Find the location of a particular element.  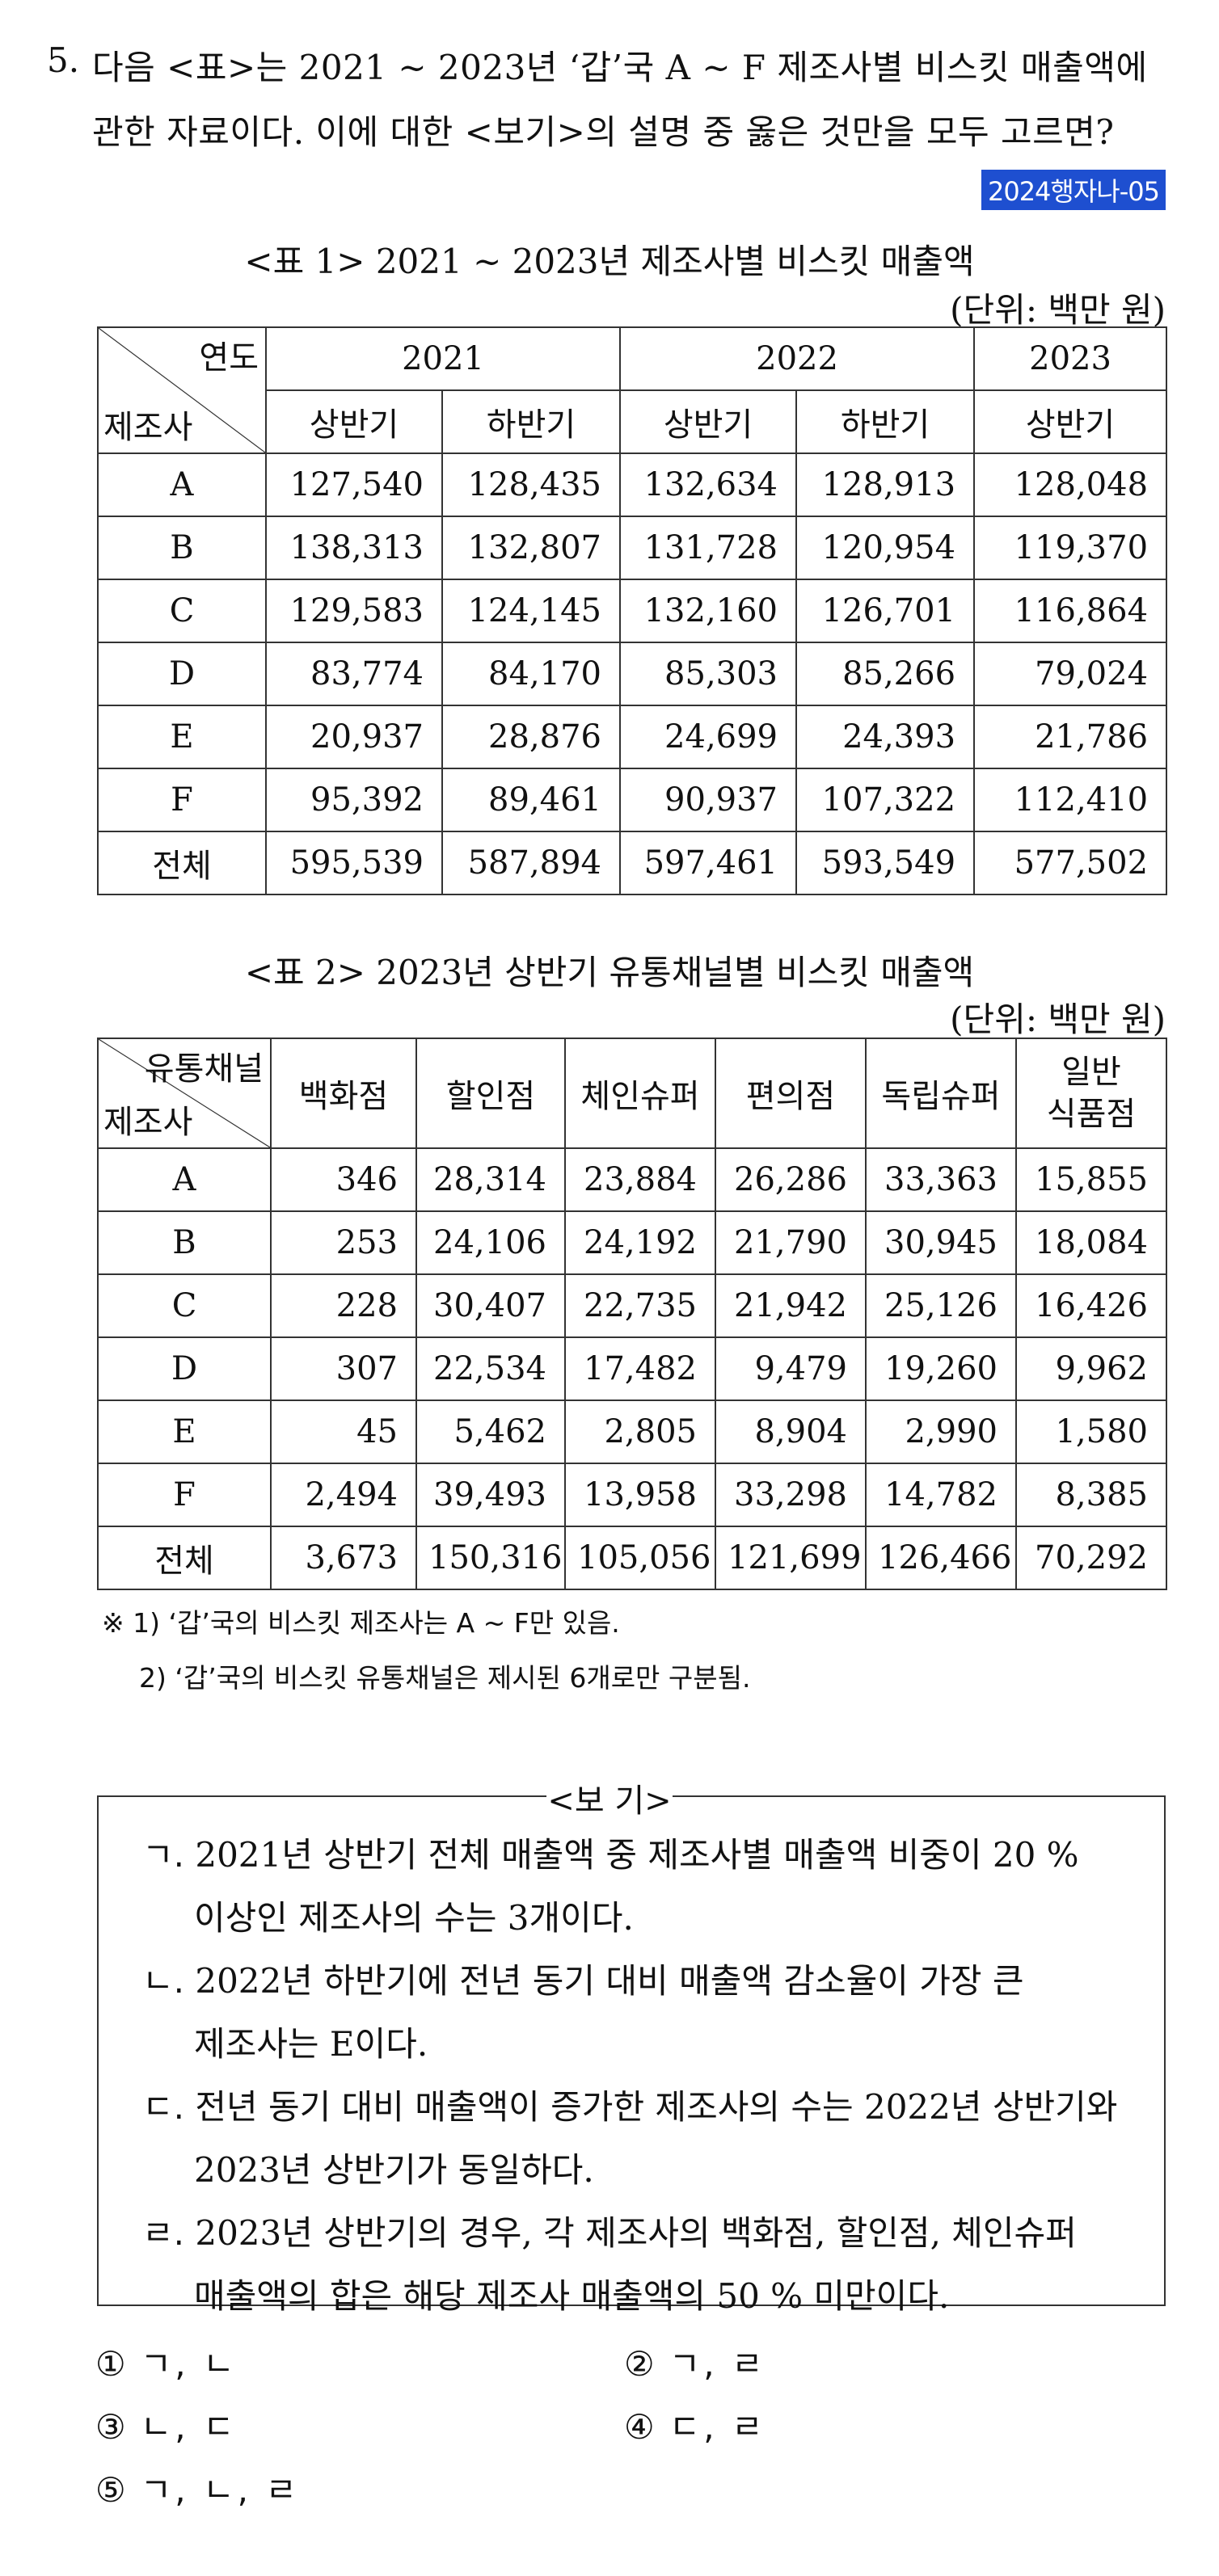

table1-cell: 85,266 is located at coordinates (885, 674).